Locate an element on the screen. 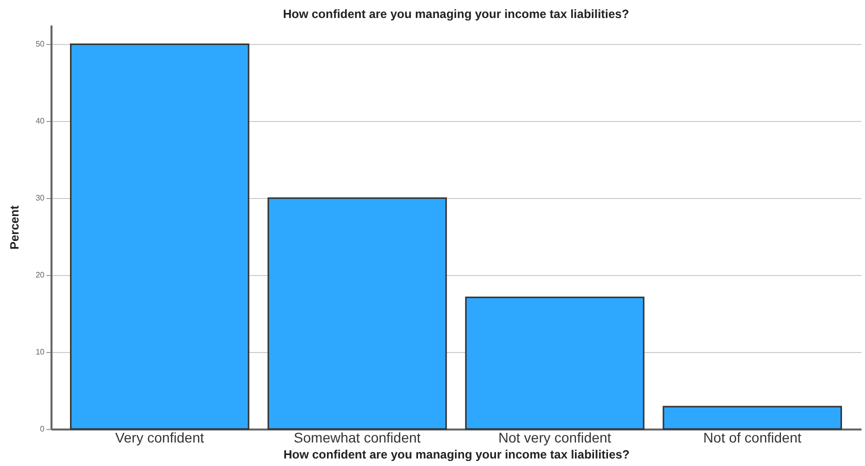 Image resolution: width=865 pixels, height=466 pixels. x-tick-label: Not very confident is located at coordinates (555, 438).